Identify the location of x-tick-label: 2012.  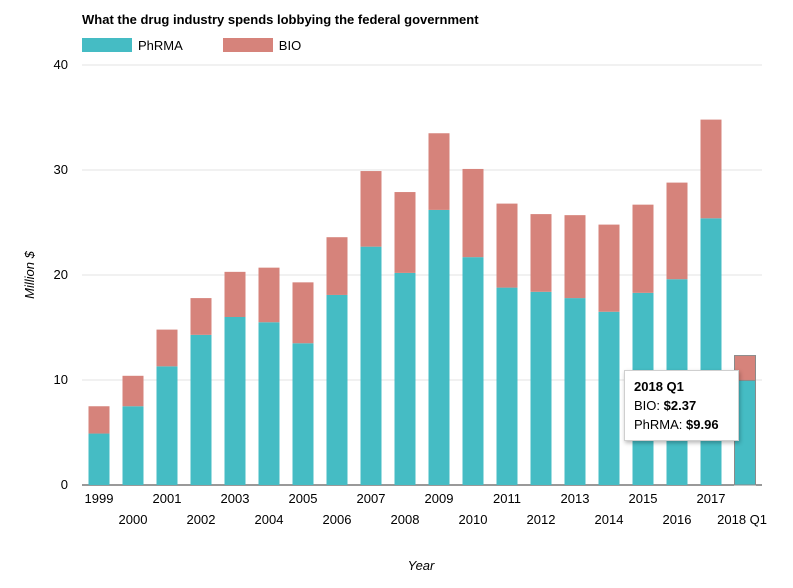
(541, 519).